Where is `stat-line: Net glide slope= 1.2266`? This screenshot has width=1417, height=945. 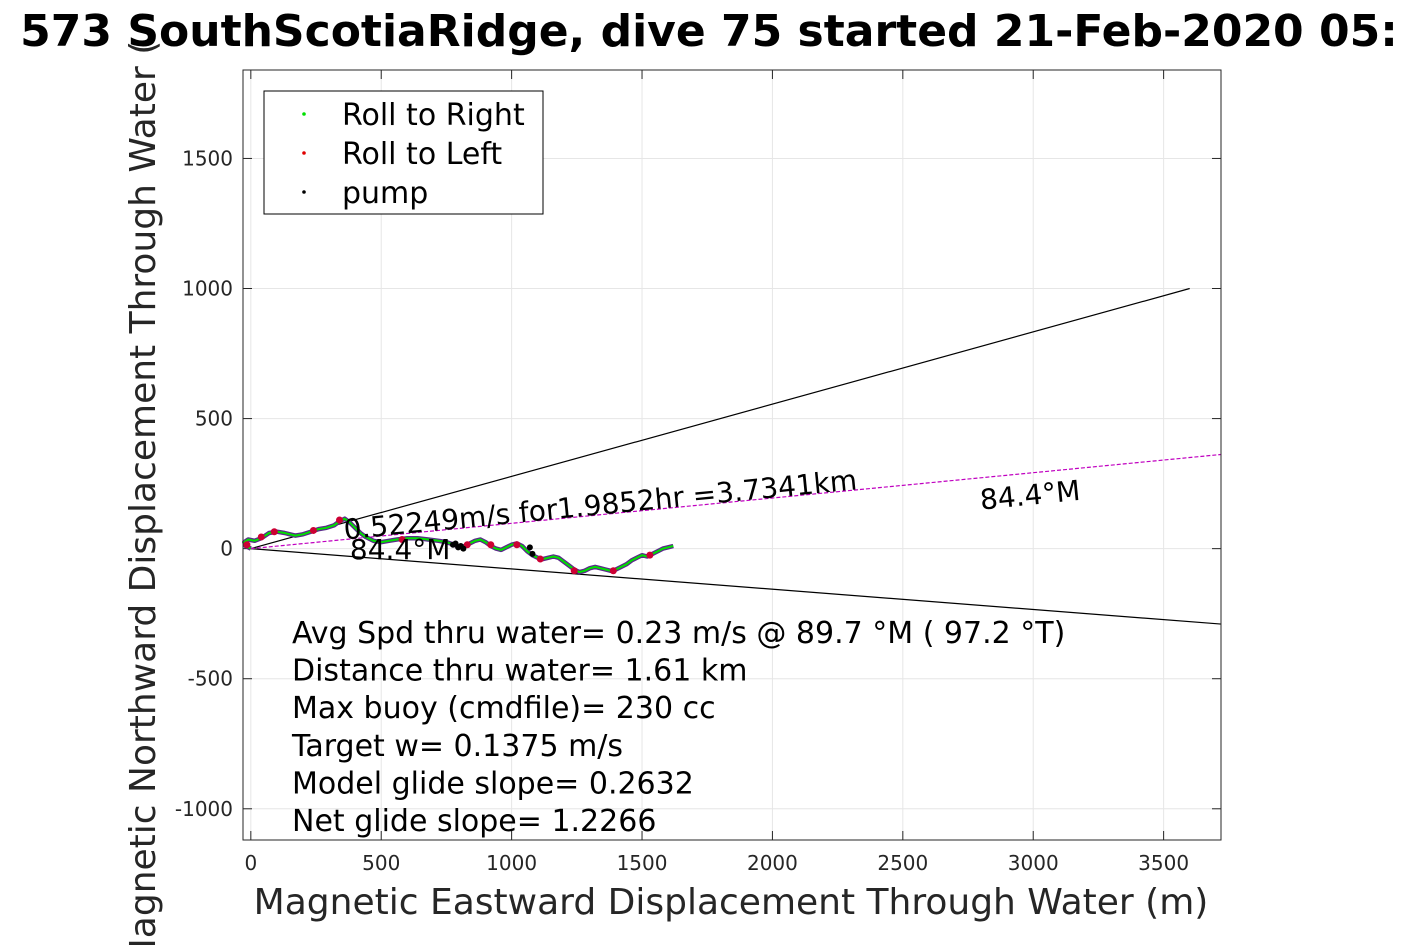
stat-line: Net glide slope= 1.2266 is located at coordinates (474, 821).